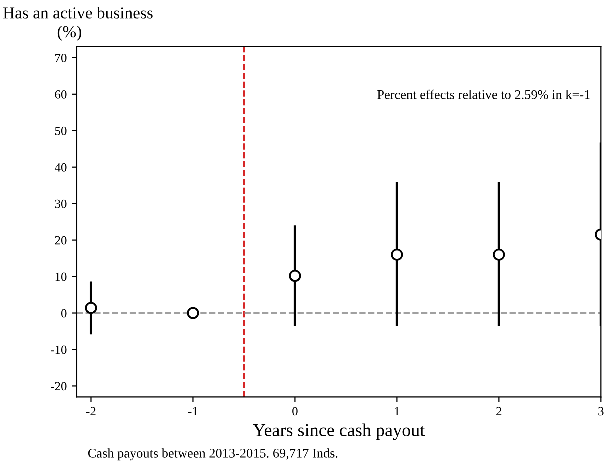 This screenshot has height=470, width=606. What do you see at coordinates (601, 411) in the screenshot?
I see `x-tick-label: 3` at bounding box center [601, 411].